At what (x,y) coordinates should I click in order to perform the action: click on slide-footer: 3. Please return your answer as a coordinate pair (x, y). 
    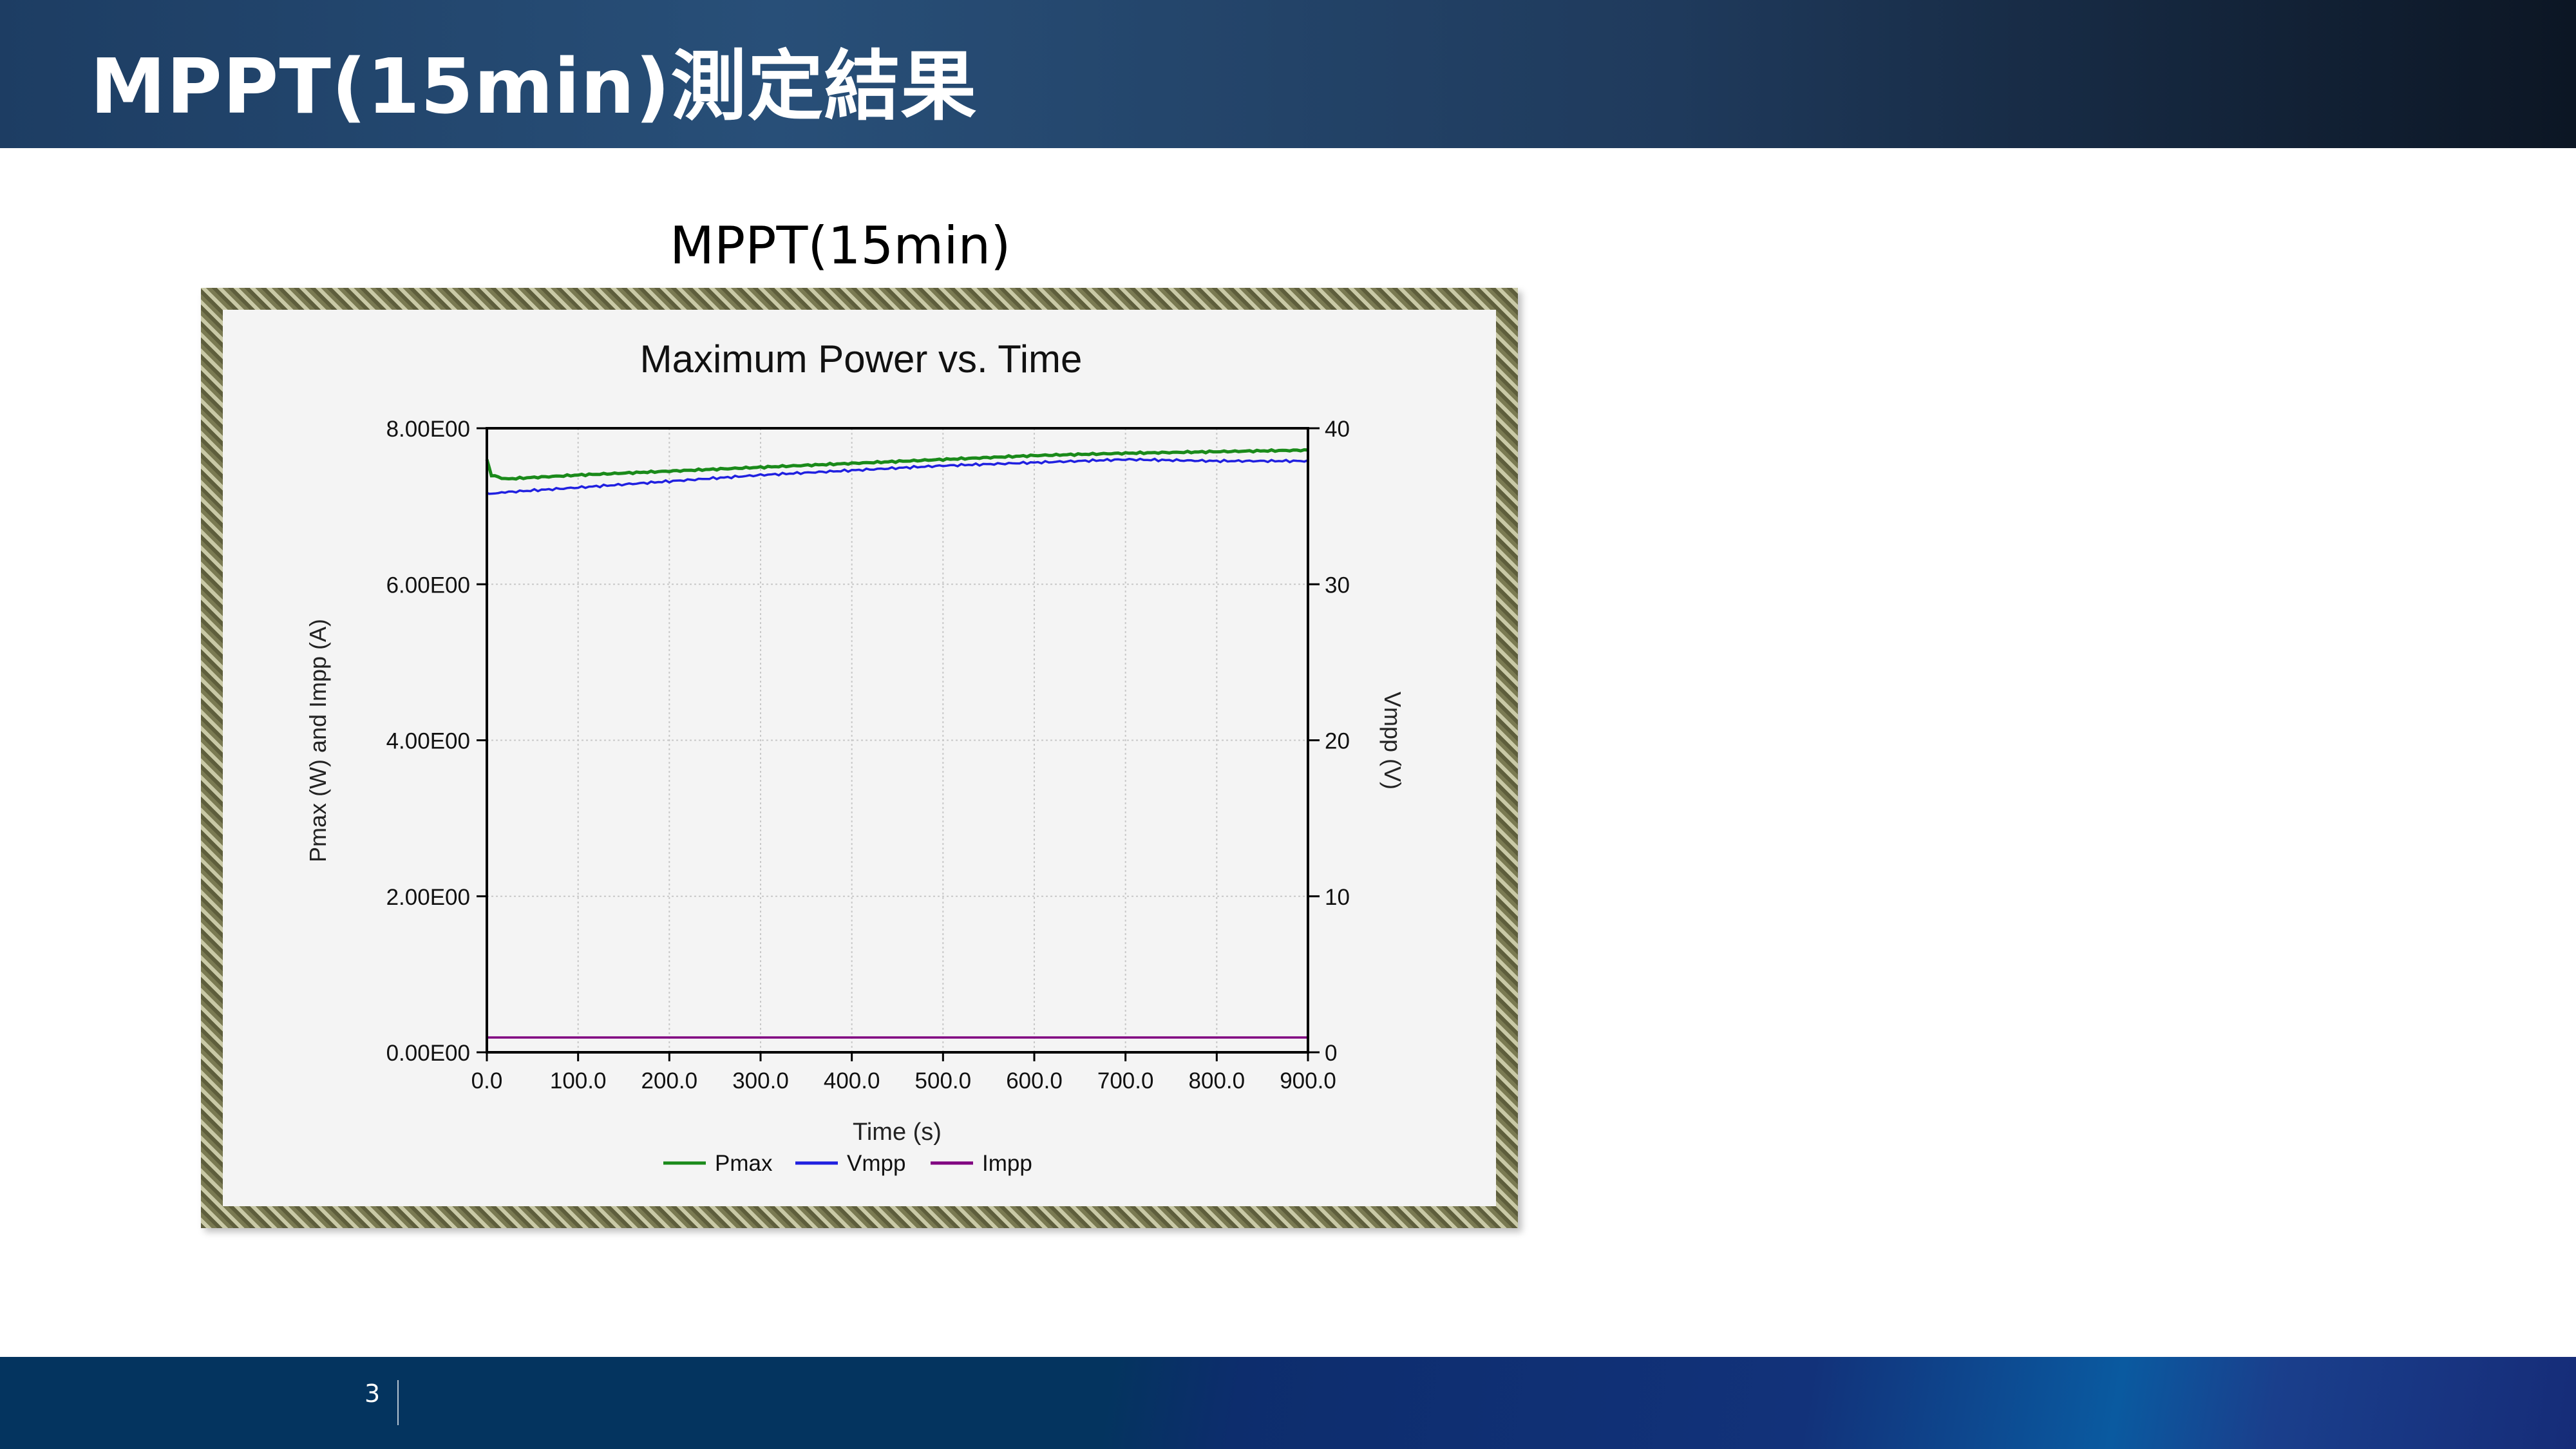
    Looking at the image, I should click on (1288, 1403).